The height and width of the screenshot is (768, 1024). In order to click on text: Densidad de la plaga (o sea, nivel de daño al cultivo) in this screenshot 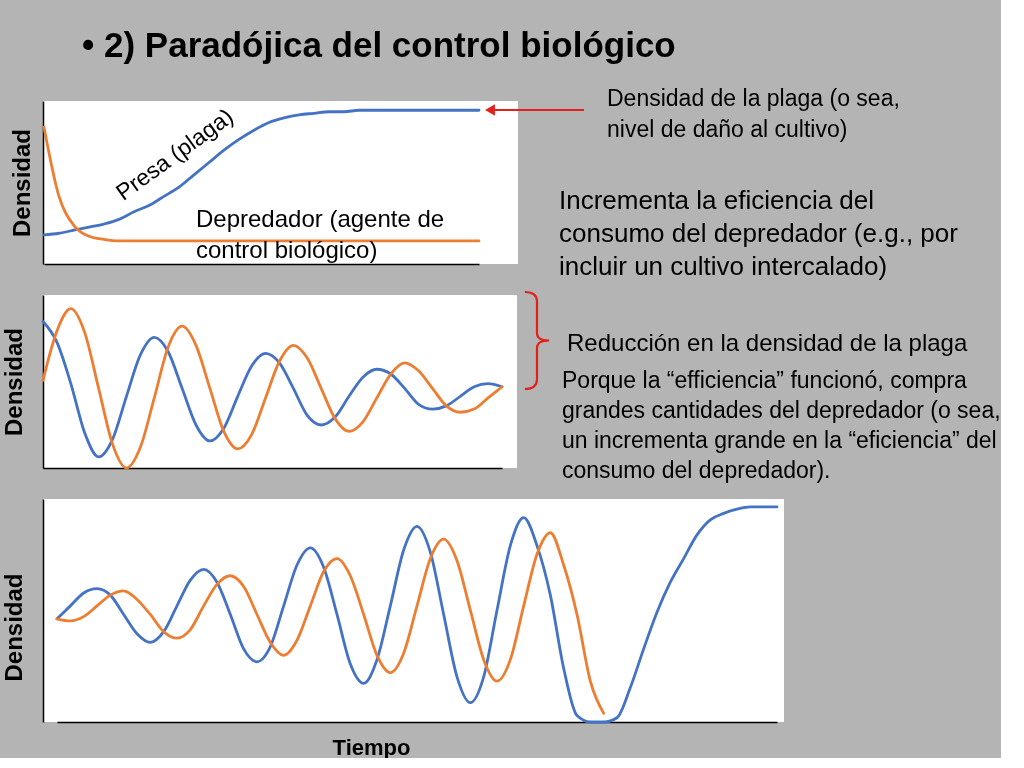, I will do `click(753, 113)`.